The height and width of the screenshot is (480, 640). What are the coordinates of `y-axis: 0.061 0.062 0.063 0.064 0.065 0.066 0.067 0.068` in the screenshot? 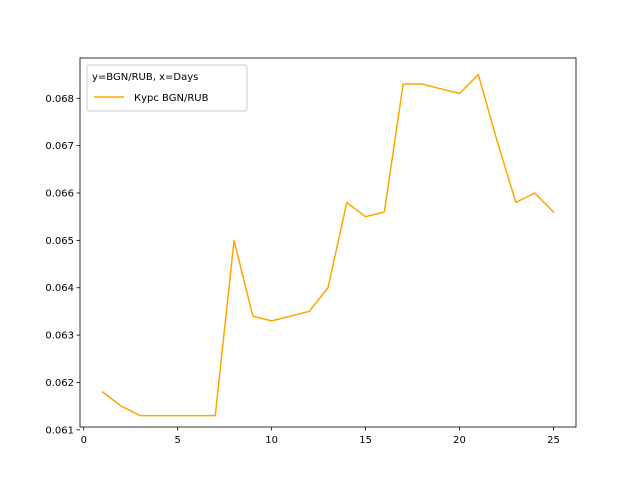 It's located at (62, 265).